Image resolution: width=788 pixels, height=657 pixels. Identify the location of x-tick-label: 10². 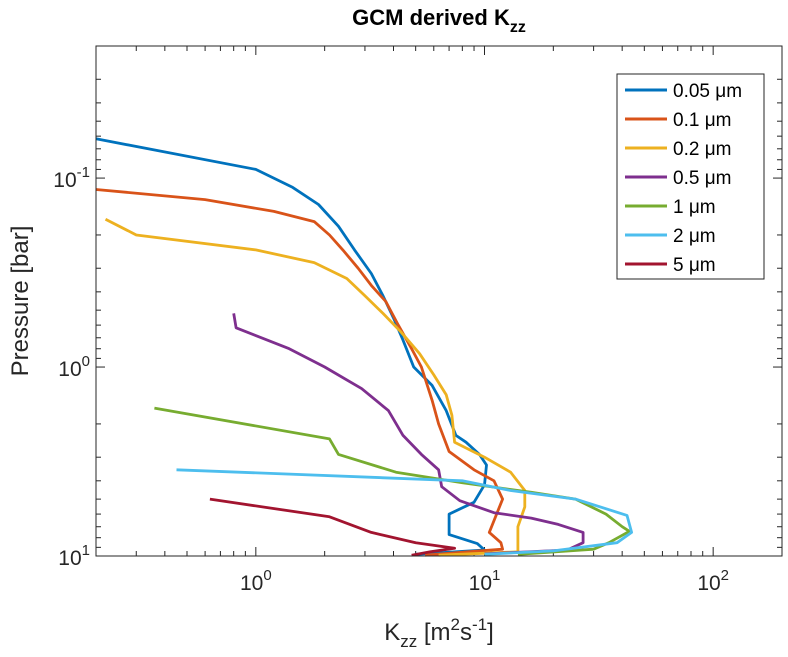
(713, 581).